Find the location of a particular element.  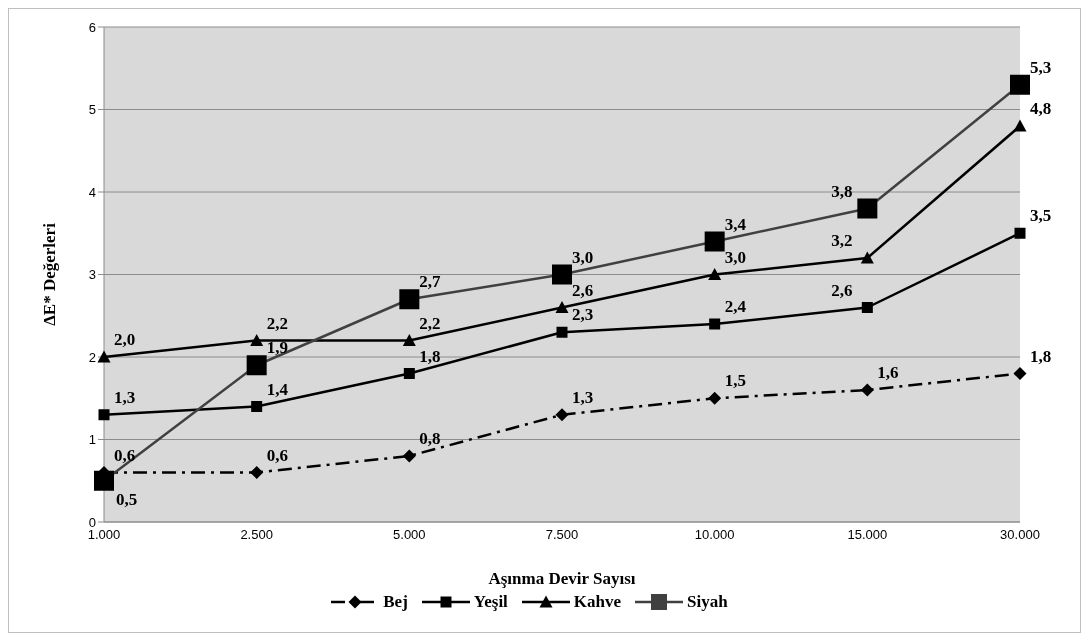

x-tick-label: 2.500 is located at coordinates (256, 535).